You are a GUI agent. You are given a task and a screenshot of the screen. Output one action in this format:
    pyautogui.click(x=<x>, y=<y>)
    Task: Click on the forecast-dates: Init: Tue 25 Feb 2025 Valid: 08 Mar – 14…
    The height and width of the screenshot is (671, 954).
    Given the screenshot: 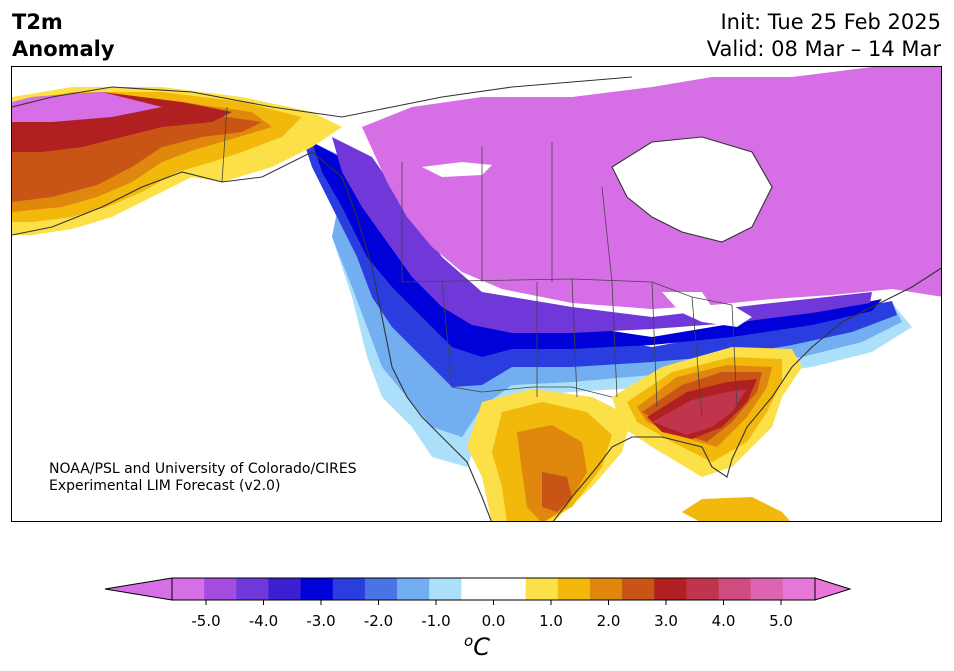 What is the action you would take?
    pyautogui.click(x=824, y=36)
    